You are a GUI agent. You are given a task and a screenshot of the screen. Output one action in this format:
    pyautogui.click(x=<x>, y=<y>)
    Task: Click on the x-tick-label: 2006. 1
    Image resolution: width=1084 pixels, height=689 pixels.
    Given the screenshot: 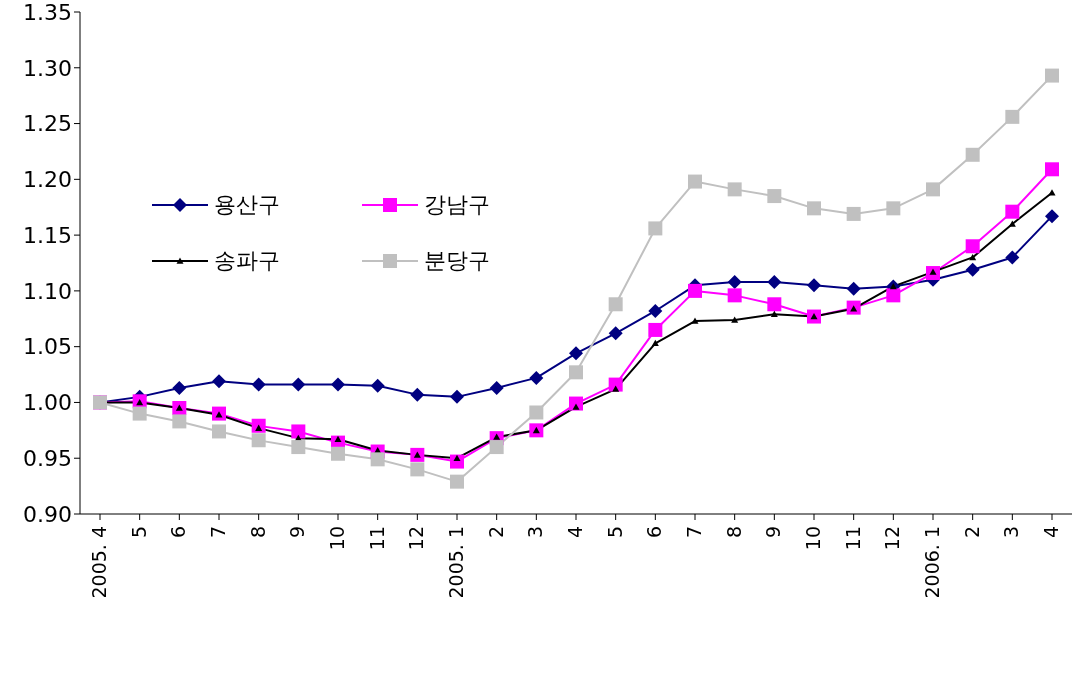 What is the action you would take?
    pyautogui.click(x=932, y=562)
    